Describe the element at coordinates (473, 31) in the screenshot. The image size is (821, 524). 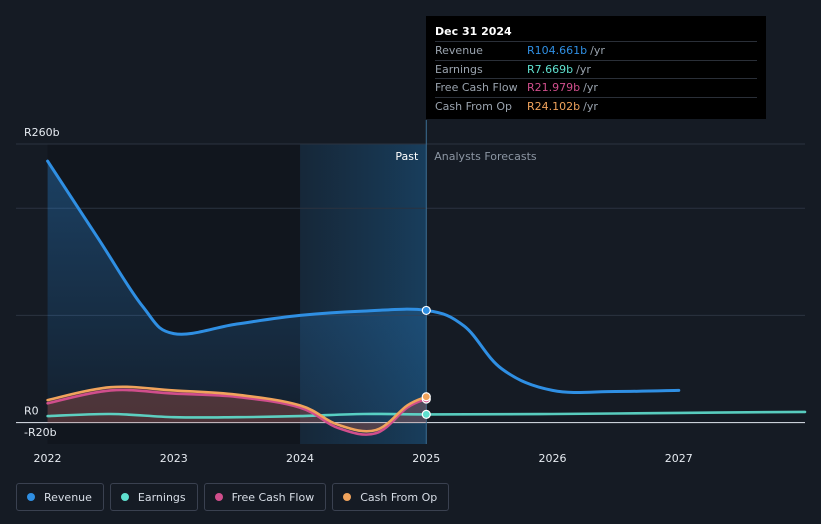
I see `tooltip-date: Dec 31 2024` at that location.